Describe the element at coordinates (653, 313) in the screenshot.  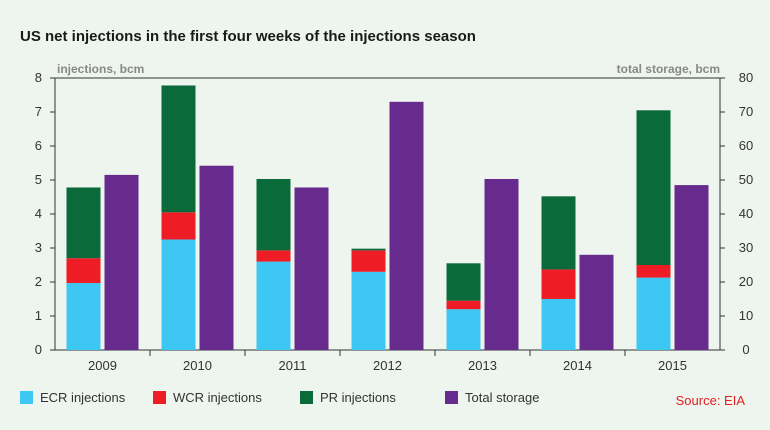
I see `bar-ecr-injections-2015` at that location.